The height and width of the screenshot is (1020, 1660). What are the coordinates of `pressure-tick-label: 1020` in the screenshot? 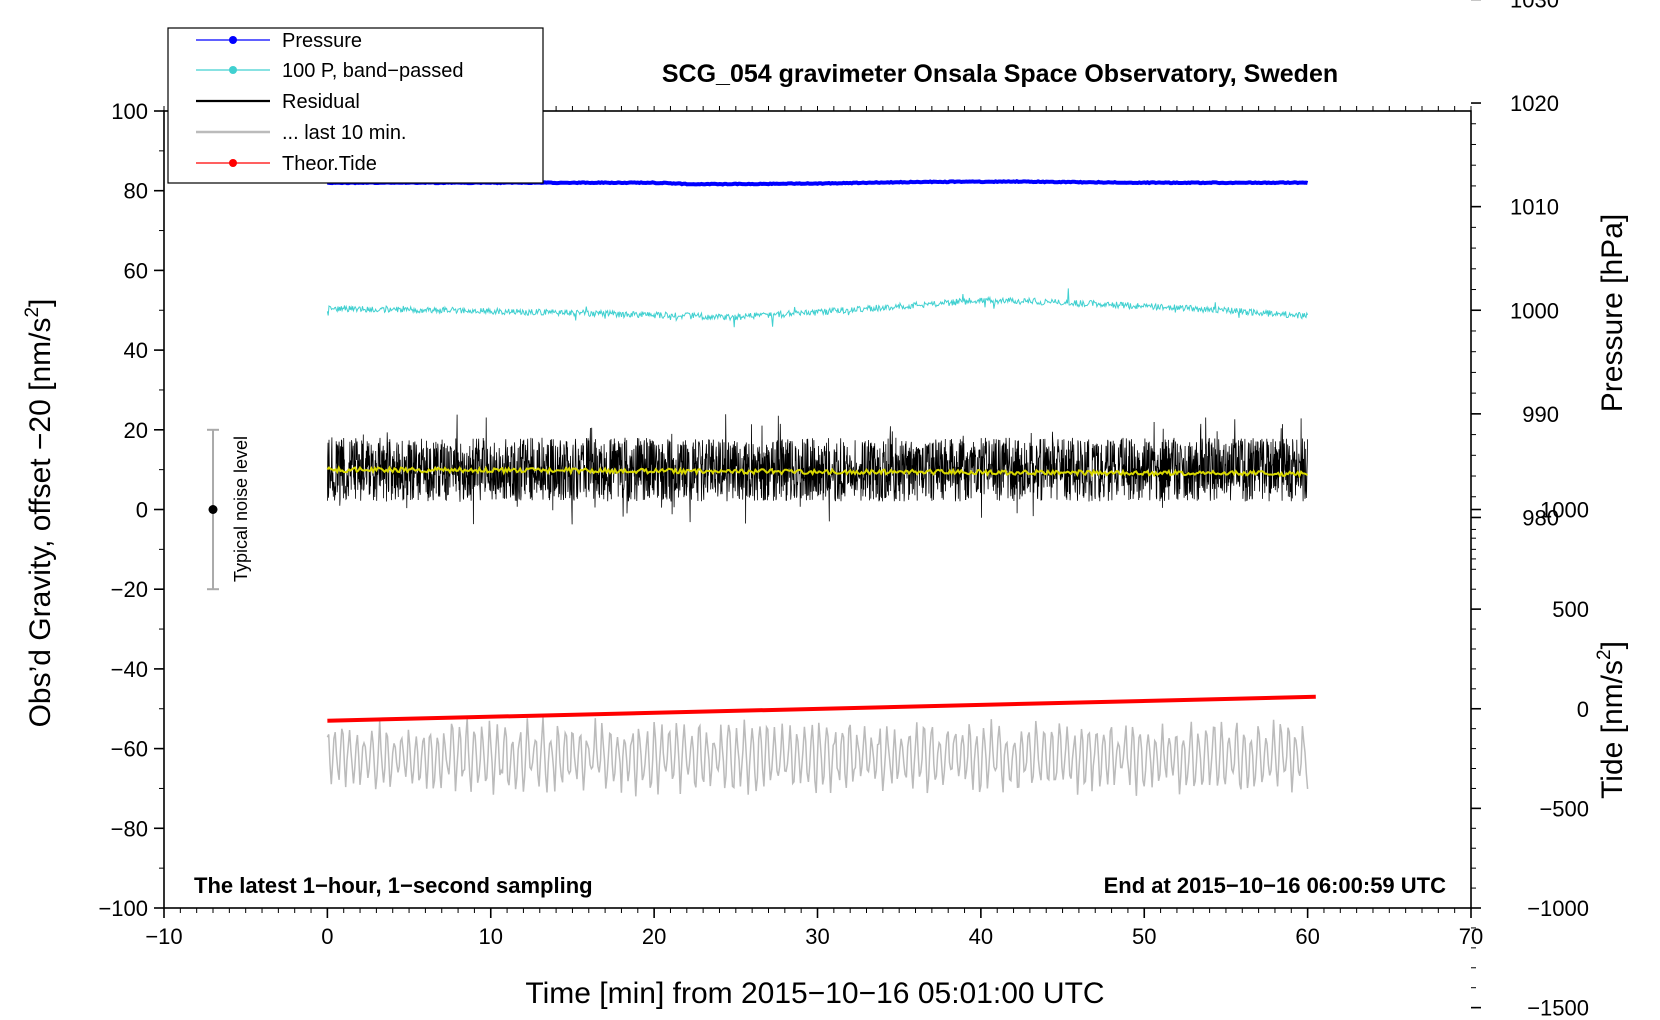 It's located at (1534, 103).